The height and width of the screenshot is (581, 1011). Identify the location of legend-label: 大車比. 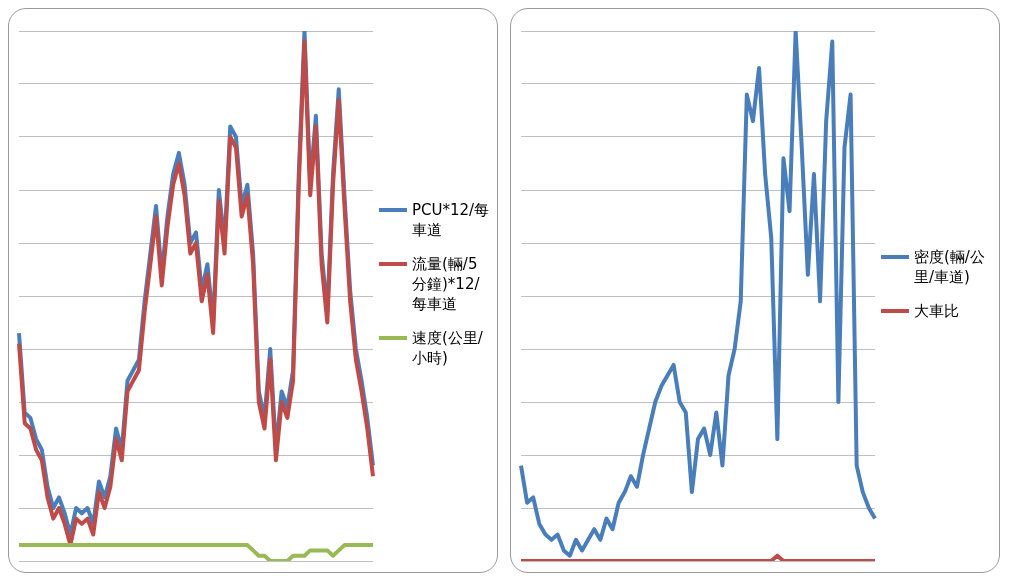
(936, 310).